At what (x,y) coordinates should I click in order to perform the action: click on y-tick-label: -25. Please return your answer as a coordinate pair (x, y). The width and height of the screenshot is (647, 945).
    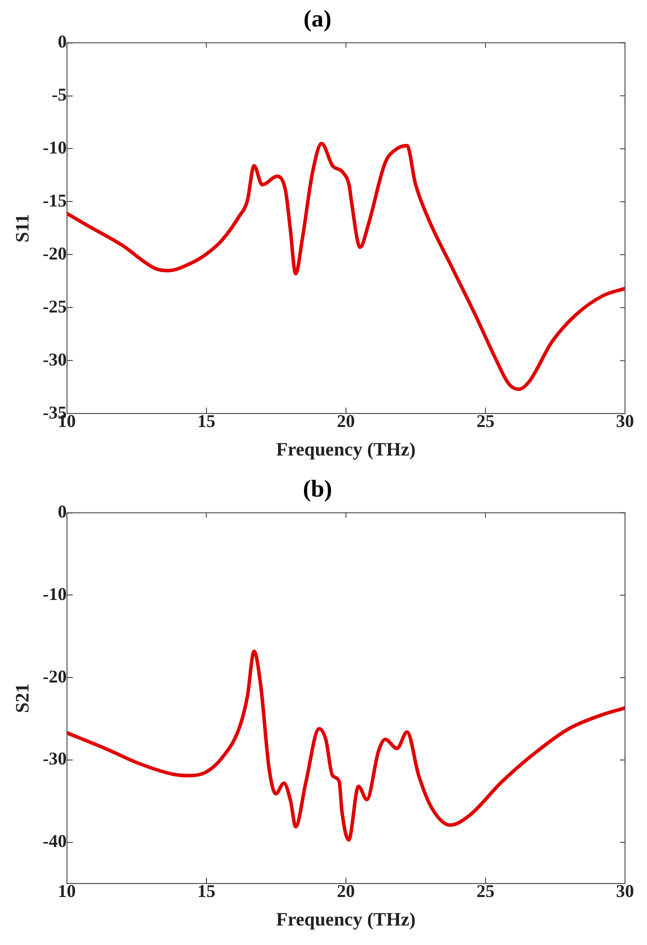
    Looking at the image, I should click on (54, 306).